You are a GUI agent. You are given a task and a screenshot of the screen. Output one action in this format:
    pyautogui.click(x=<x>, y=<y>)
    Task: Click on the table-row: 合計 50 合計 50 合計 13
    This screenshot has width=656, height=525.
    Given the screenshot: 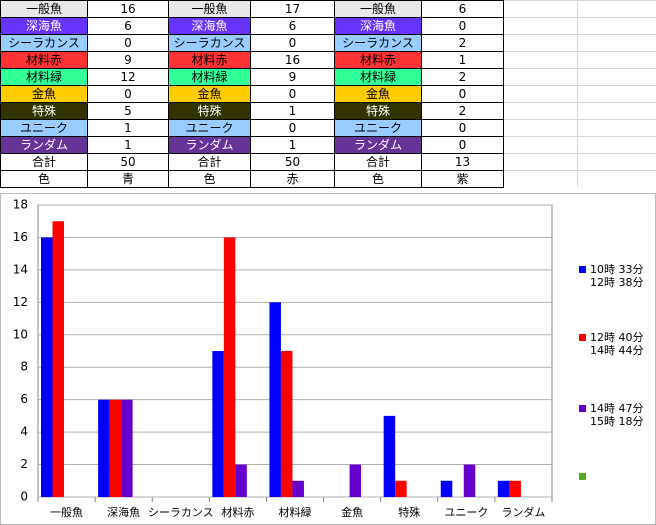 What is the action you would take?
    pyautogui.click(x=252, y=162)
    